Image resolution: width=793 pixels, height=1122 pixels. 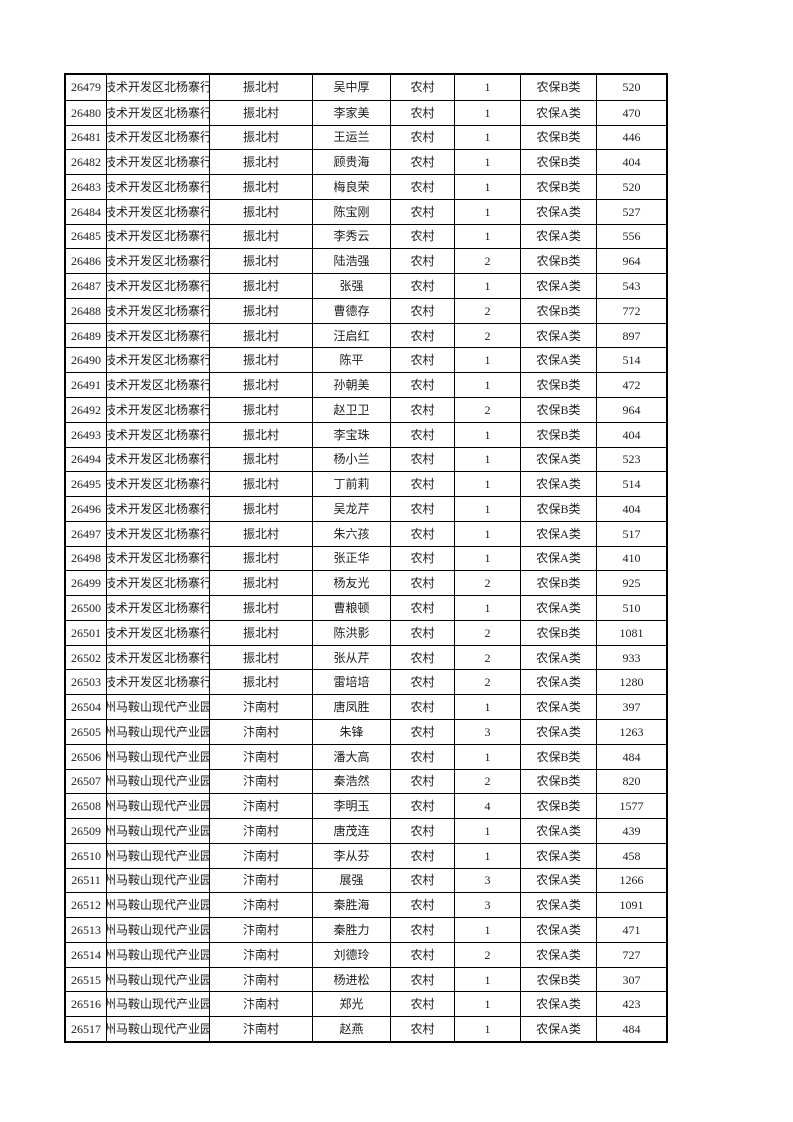 I want to click on cell-amount: 527, so click(x=631, y=211).